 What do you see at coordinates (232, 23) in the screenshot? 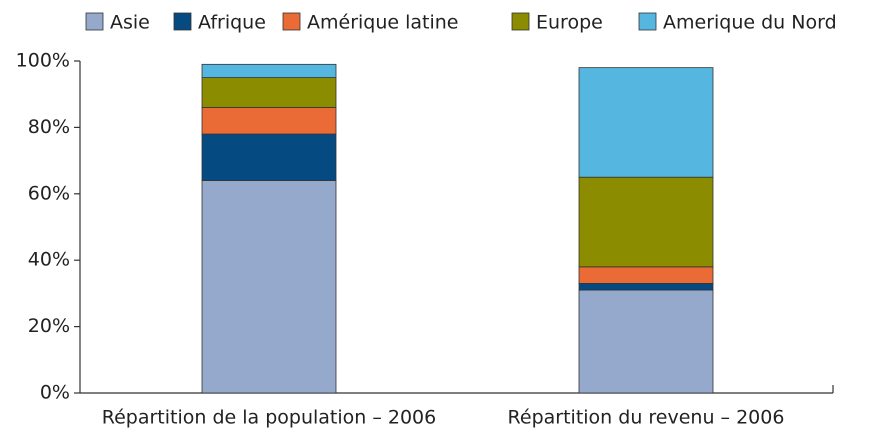
I see `legend-label: Afrique` at bounding box center [232, 23].